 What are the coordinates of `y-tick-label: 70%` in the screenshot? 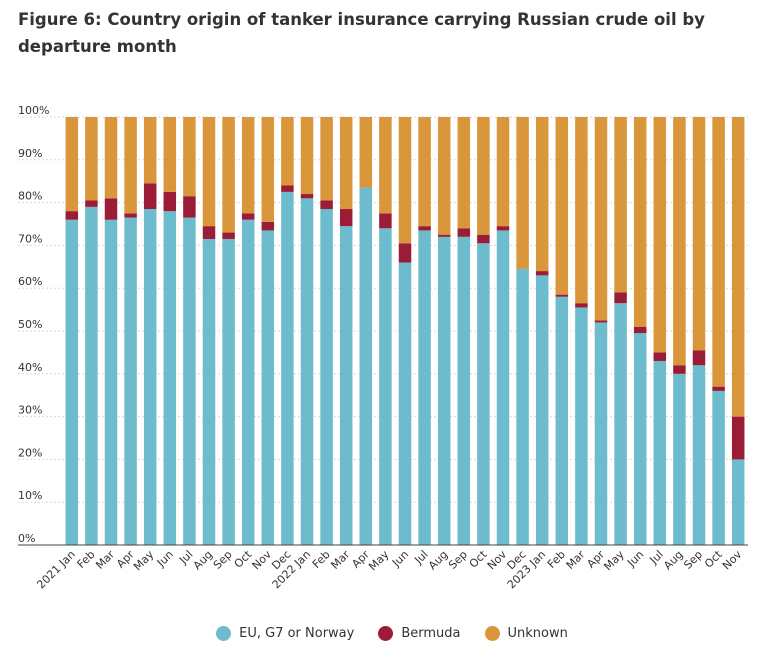 It's located at (30, 238).